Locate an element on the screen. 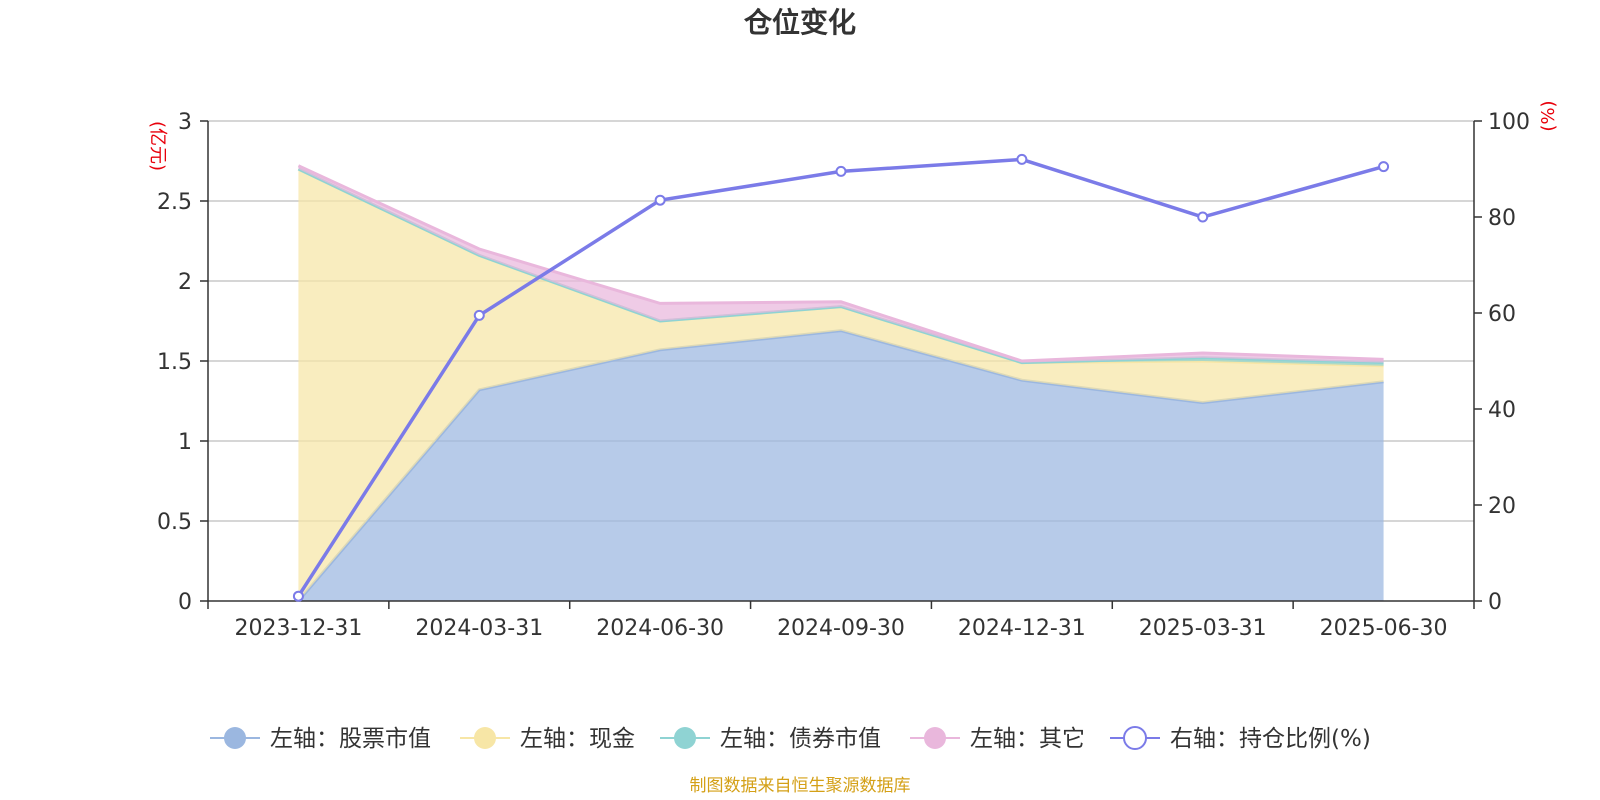  right-axis-tick-label: 100 is located at coordinates (1509, 122).